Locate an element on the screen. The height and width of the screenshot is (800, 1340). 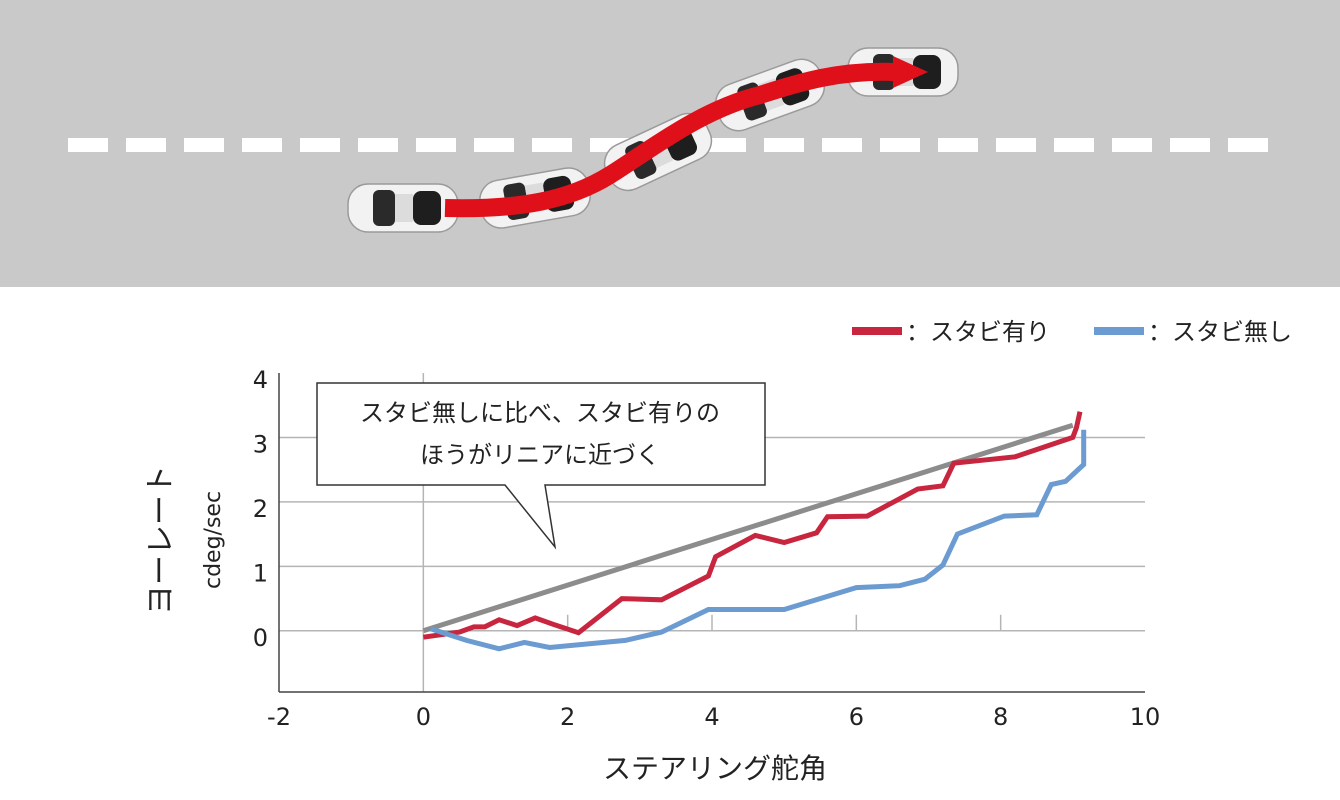
legend-label: ：スタビ有り is located at coordinates (978, 332).